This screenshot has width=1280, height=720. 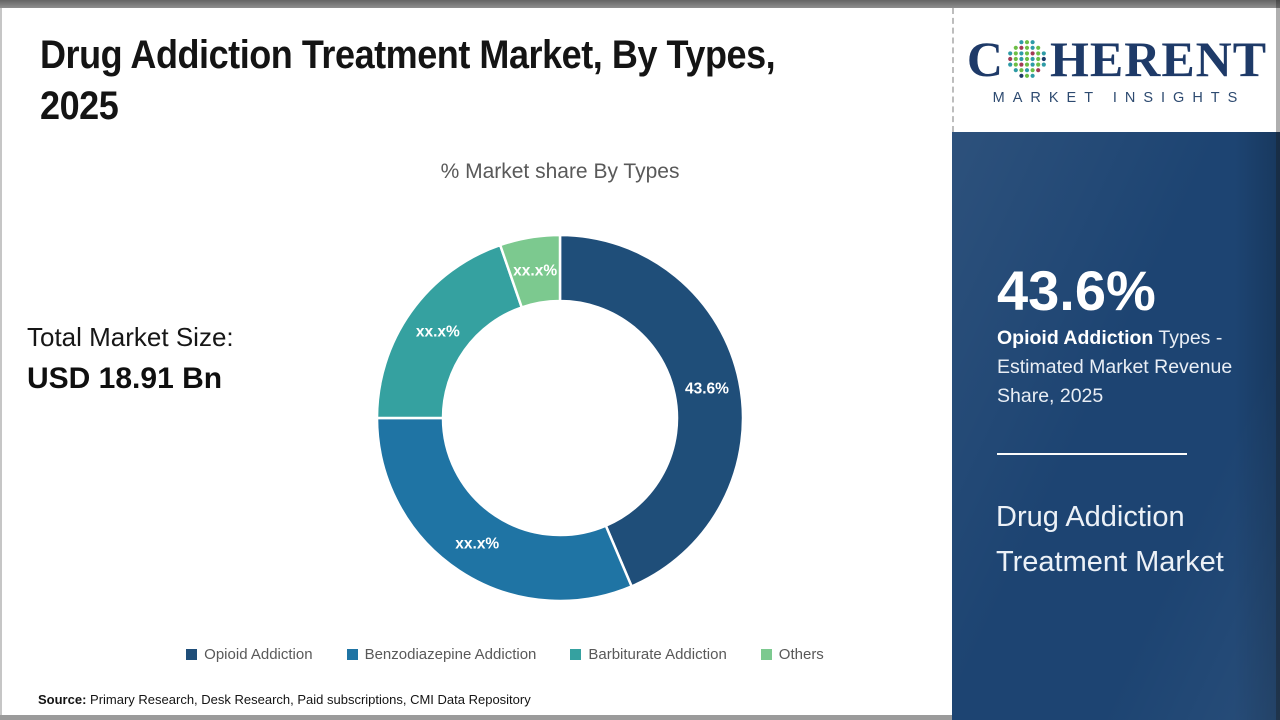 What do you see at coordinates (130, 337) in the screenshot?
I see `total-market-size-label: Total Market Size:` at bounding box center [130, 337].